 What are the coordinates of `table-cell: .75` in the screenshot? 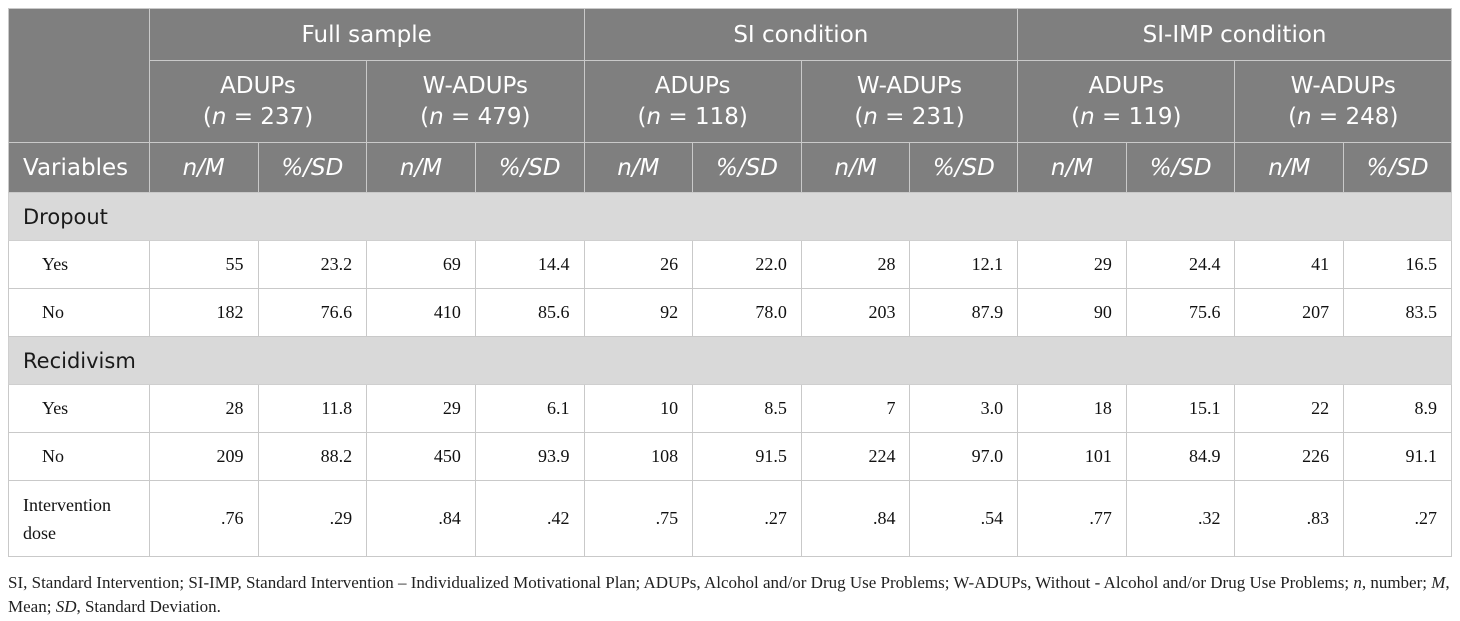 It's located at (638, 518).